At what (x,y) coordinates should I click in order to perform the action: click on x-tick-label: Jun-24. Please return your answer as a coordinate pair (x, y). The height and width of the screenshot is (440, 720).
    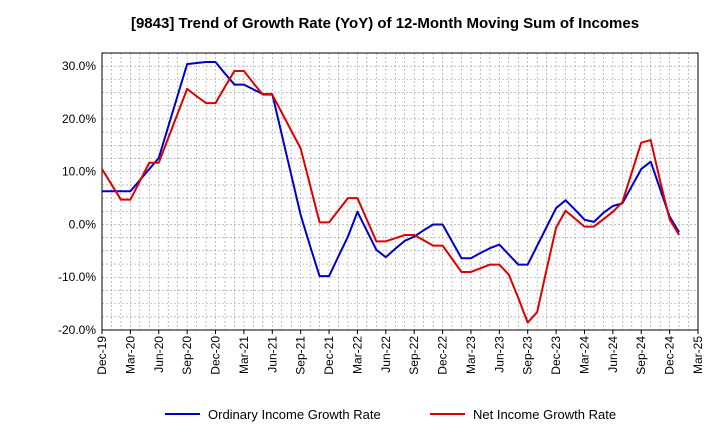
    Looking at the image, I should click on (613, 354).